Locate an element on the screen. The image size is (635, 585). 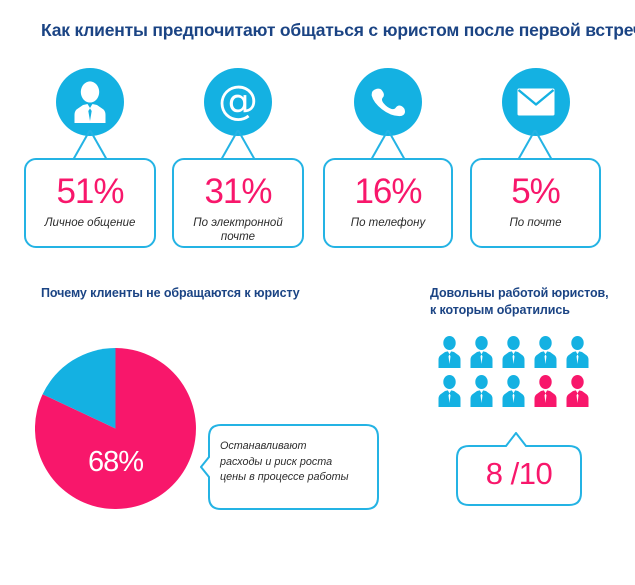
stat-label-line1: По почте is located at coordinates (535, 223).